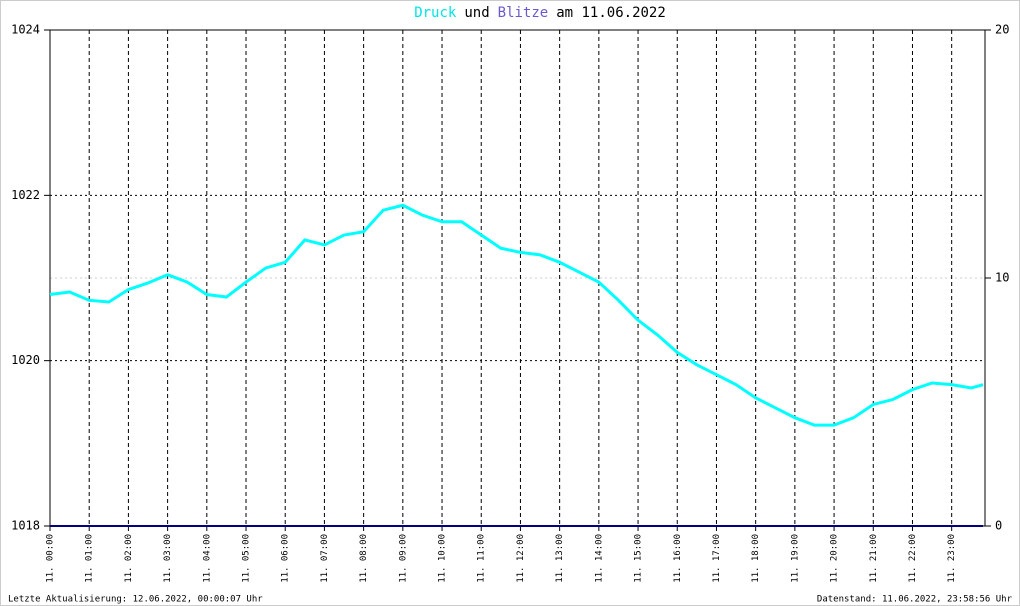 The height and width of the screenshot is (606, 1020). What do you see at coordinates (403, 558) in the screenshot?
I see `x-tick-label: 11. 09:00` at bounding box center [403, 558].